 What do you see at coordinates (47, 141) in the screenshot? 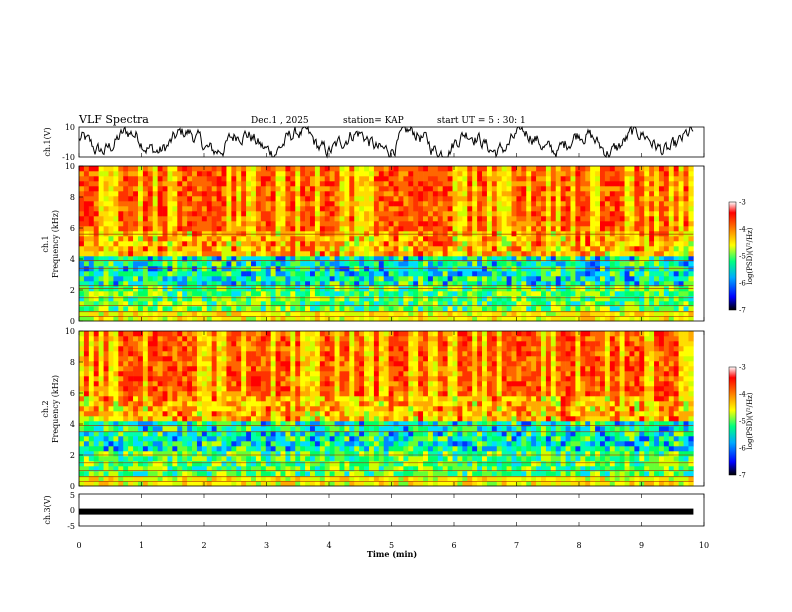
I see `ch1-ylabel: ch.1(V)` at bounding box center [47, 141].